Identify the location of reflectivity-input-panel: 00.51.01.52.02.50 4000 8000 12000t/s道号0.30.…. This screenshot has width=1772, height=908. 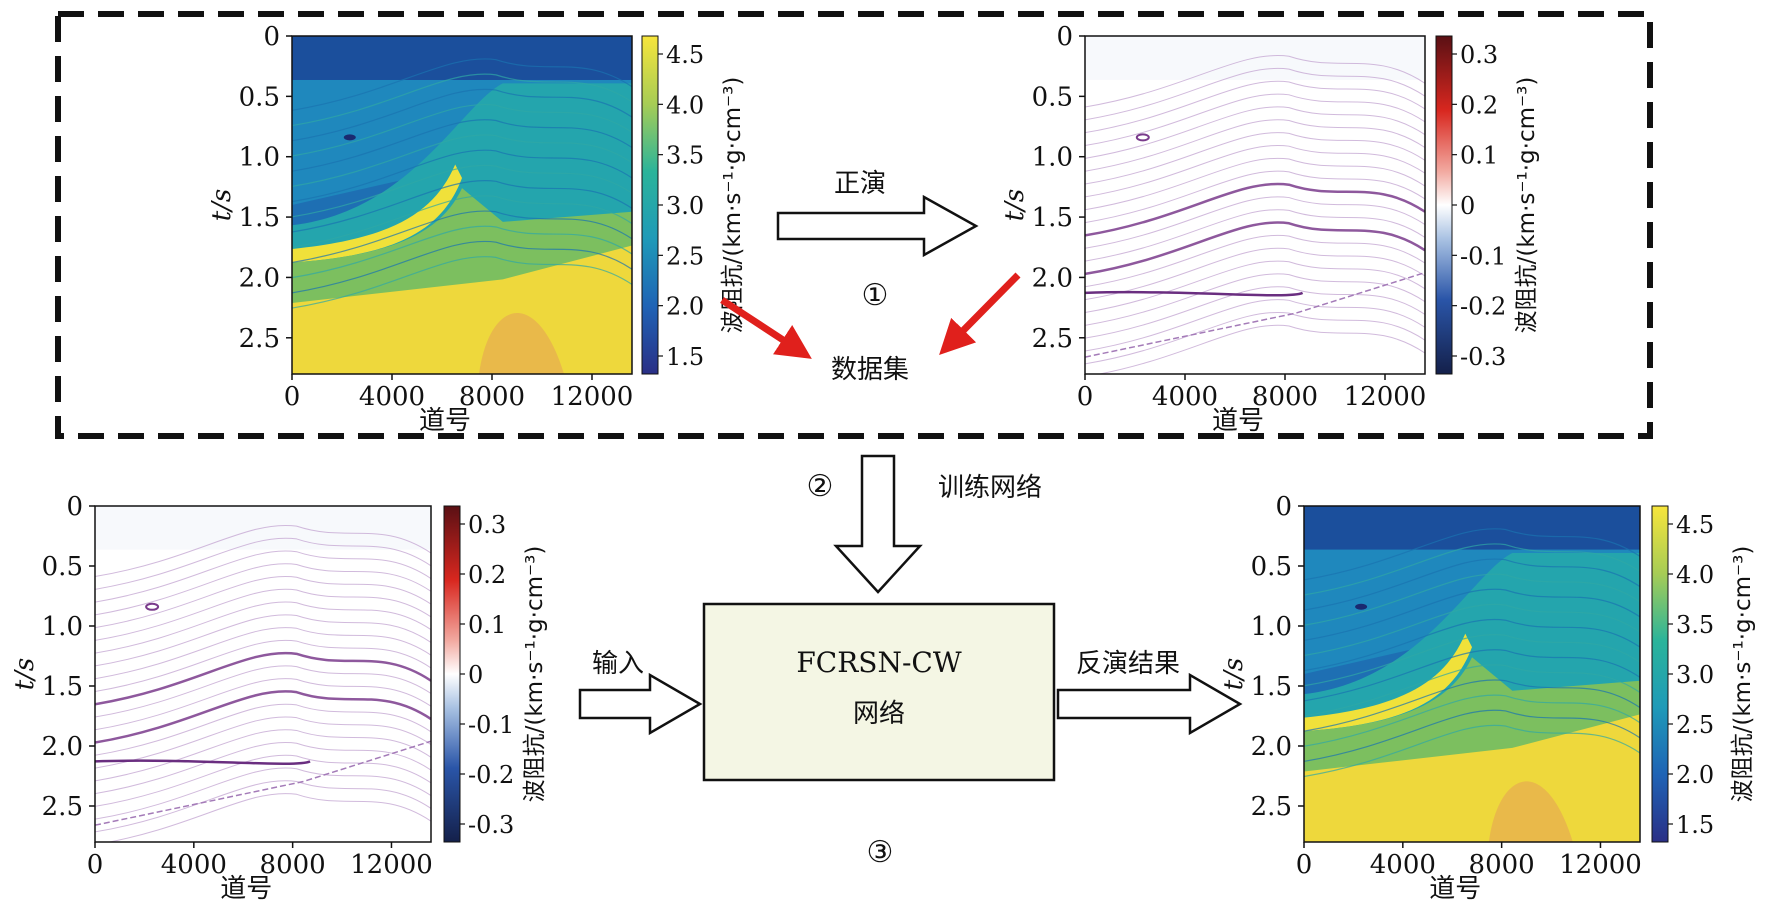
(279, 698).